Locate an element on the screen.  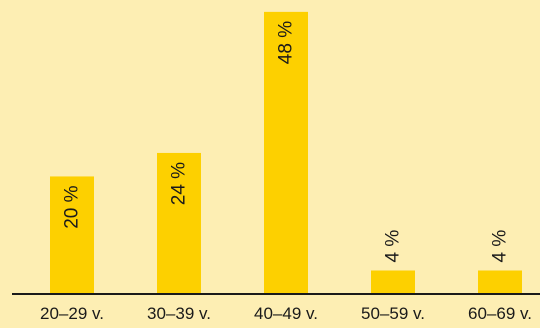
x-tick-label-1: 30–39 v. is located at coordinates (179, 313).